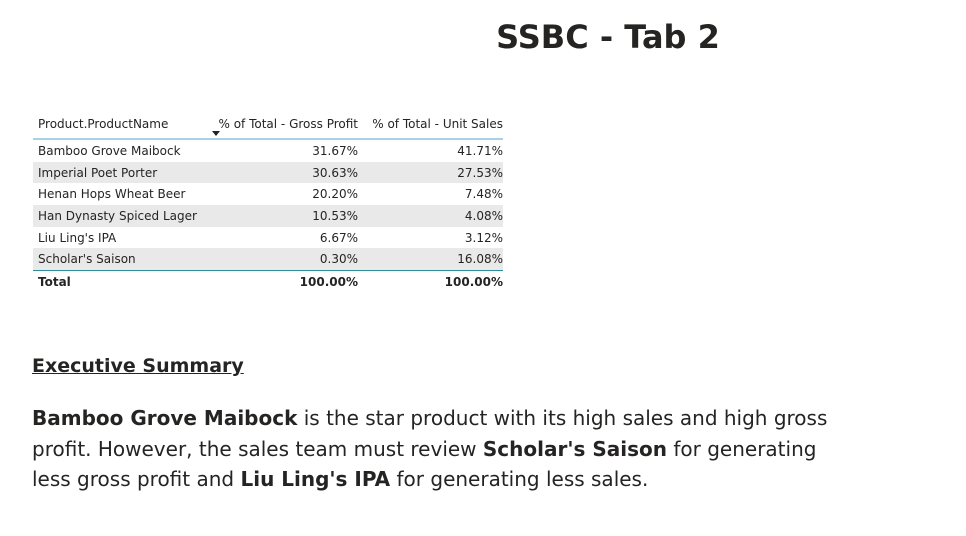  I want to click on cell-gross-profit: 6.67%, so click(338, 237).